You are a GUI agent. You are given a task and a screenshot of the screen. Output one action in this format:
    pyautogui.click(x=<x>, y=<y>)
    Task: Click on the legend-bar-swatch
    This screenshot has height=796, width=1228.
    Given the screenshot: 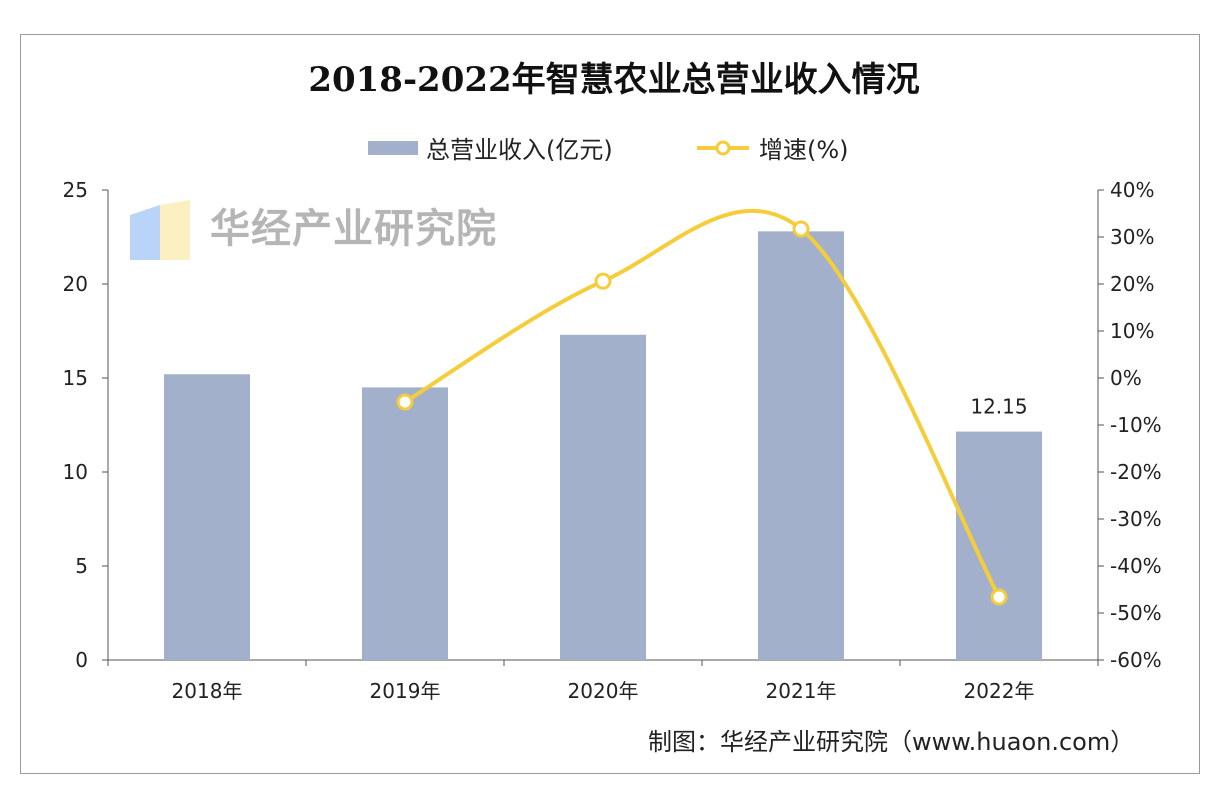 What is the action you would take?
    pyautogui.click(x=393, y=147)
    